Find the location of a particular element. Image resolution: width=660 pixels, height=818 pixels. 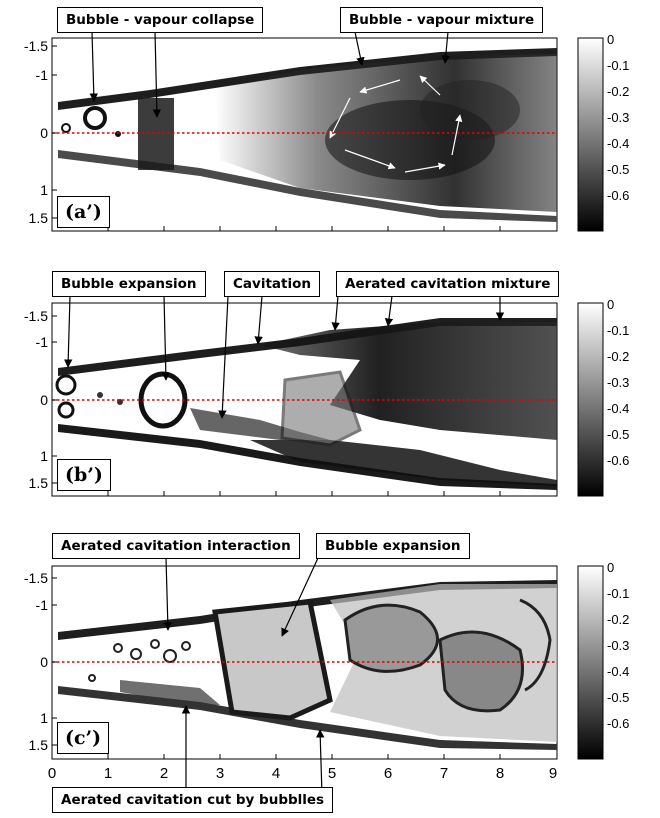

panel-b-colorbar is located at coordinates (590, 399).